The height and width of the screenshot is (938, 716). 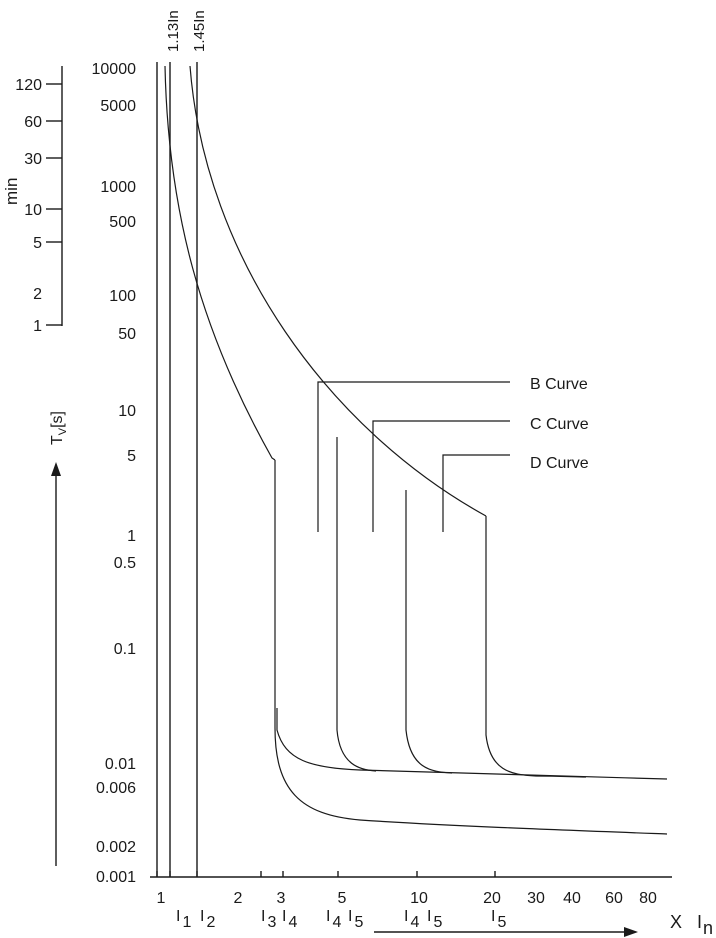 What do you see at coordinates (199, 31) in the screenshot?
I see `reference-label-145: 1.45In` at bounding box center [199, 31].